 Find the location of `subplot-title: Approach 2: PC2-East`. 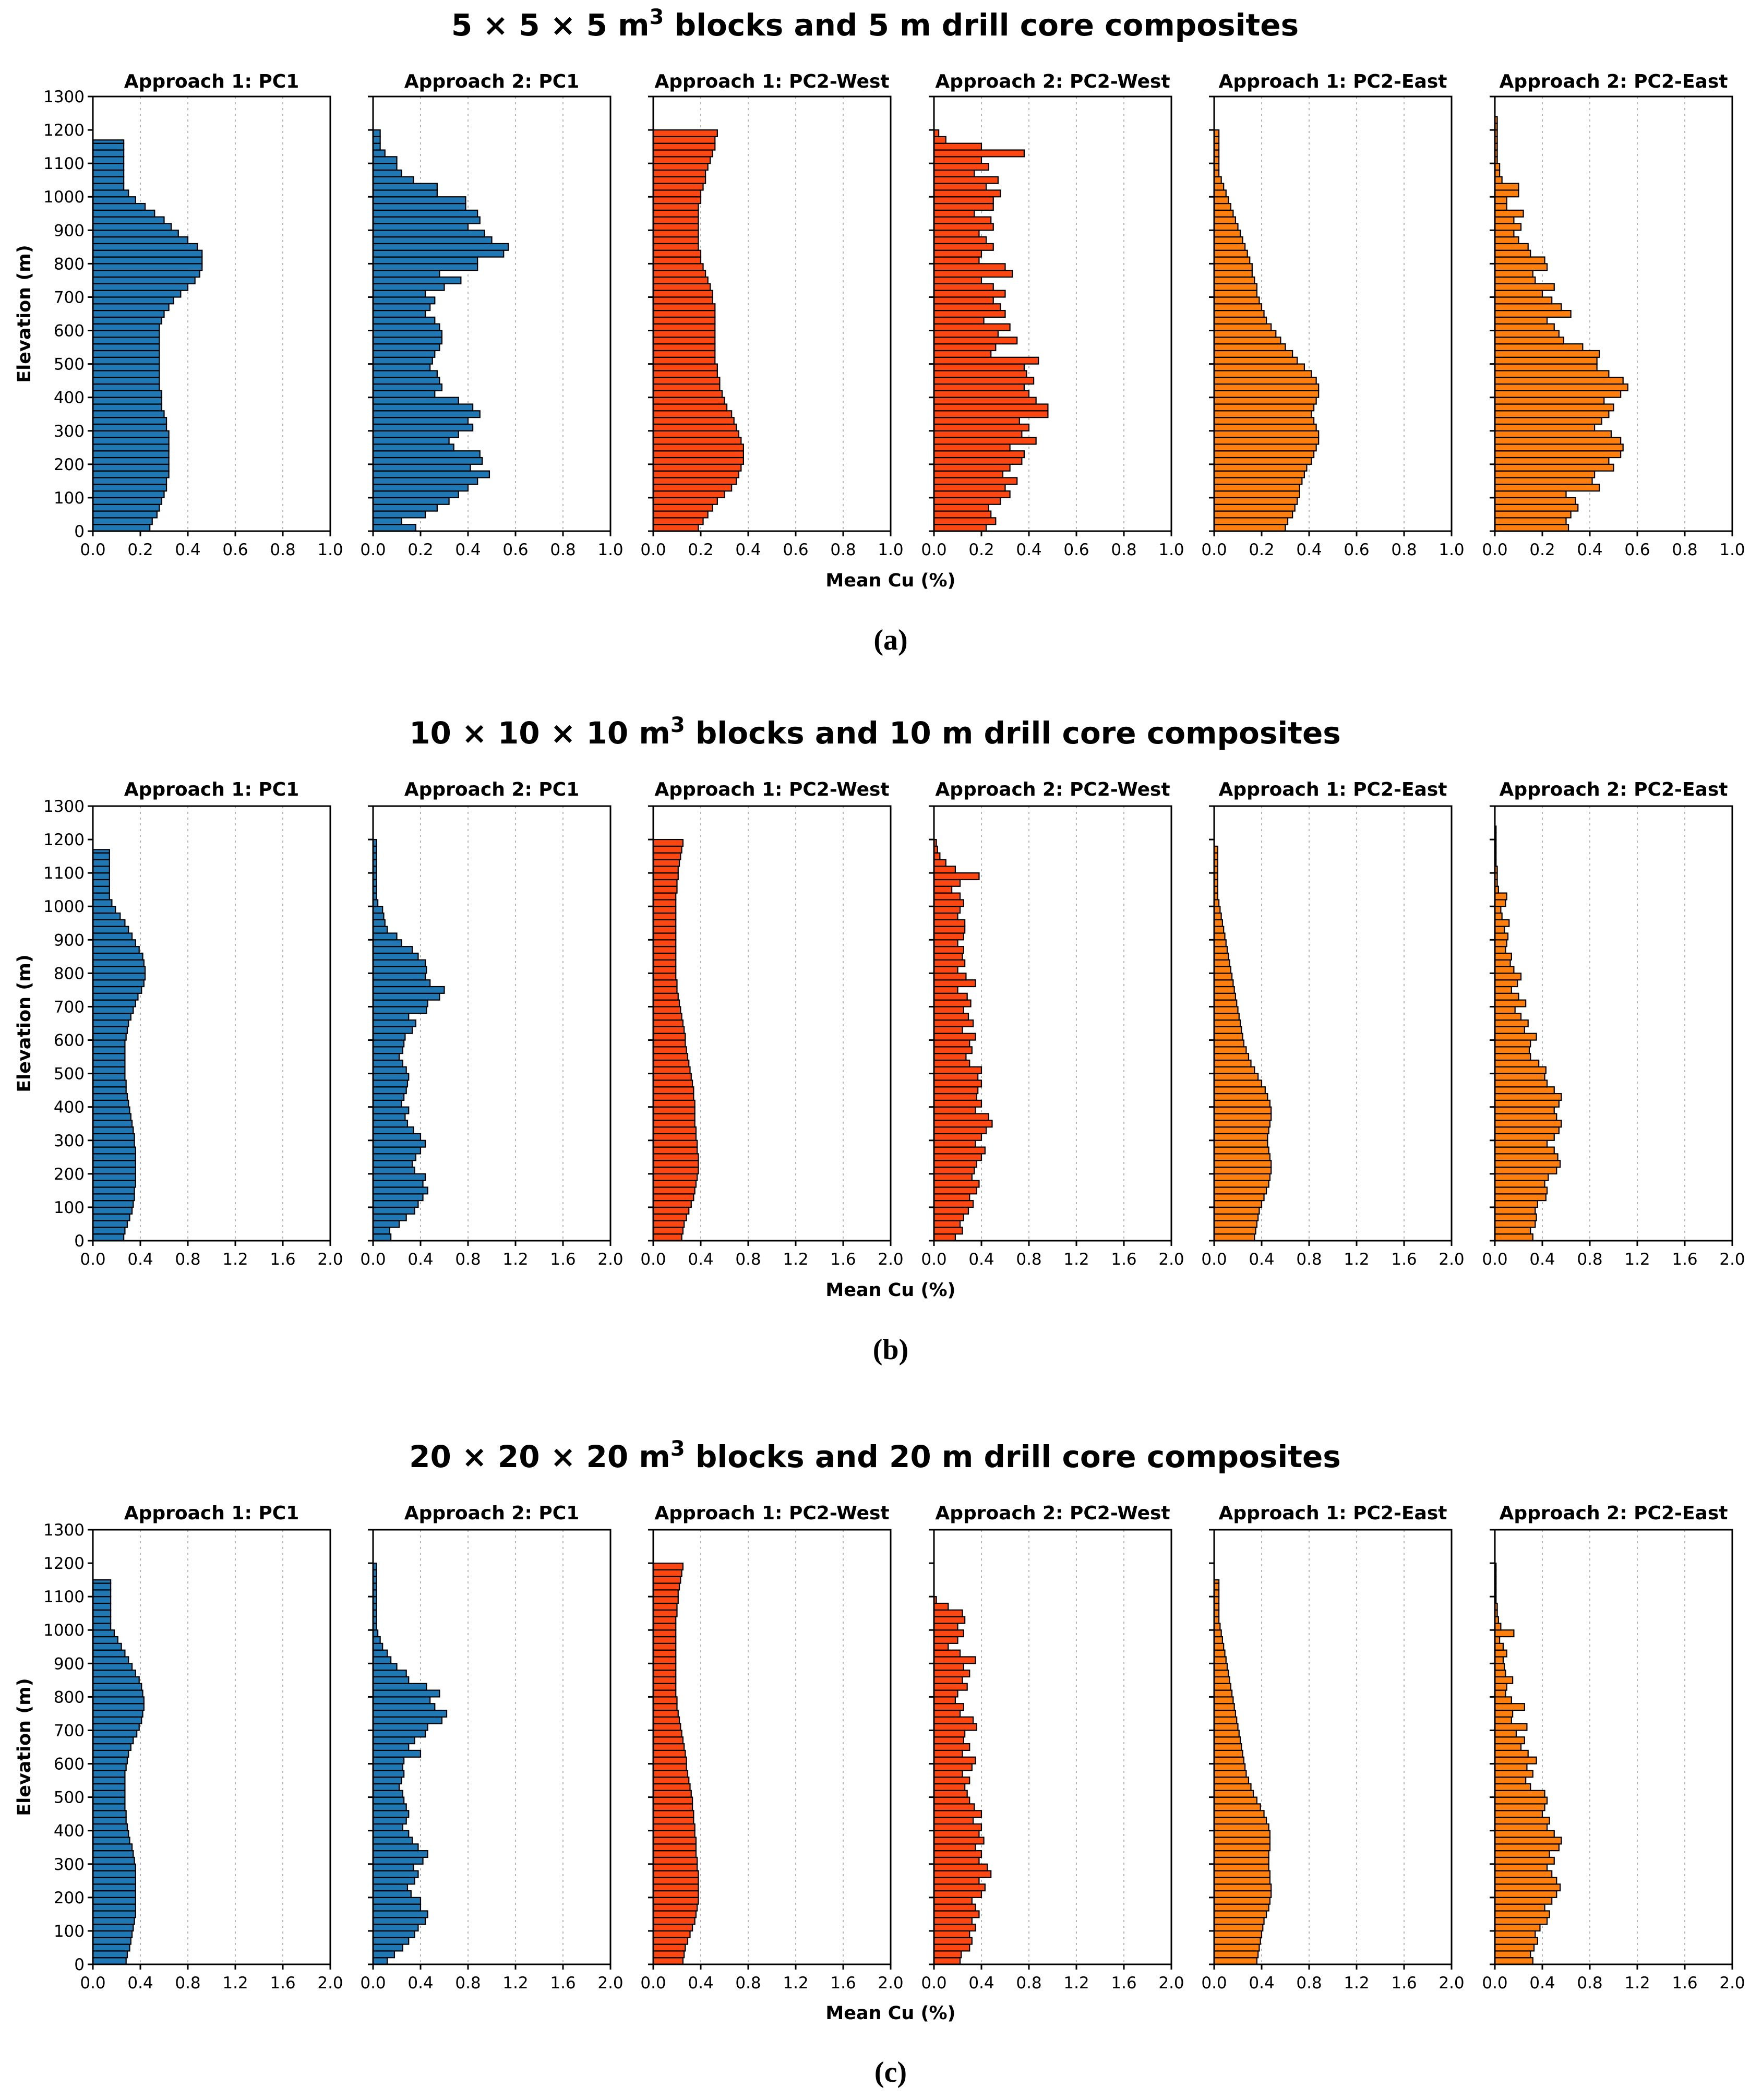

subplot-title: Approach 2: PC2-East is located at coordinates (1614, 1513).